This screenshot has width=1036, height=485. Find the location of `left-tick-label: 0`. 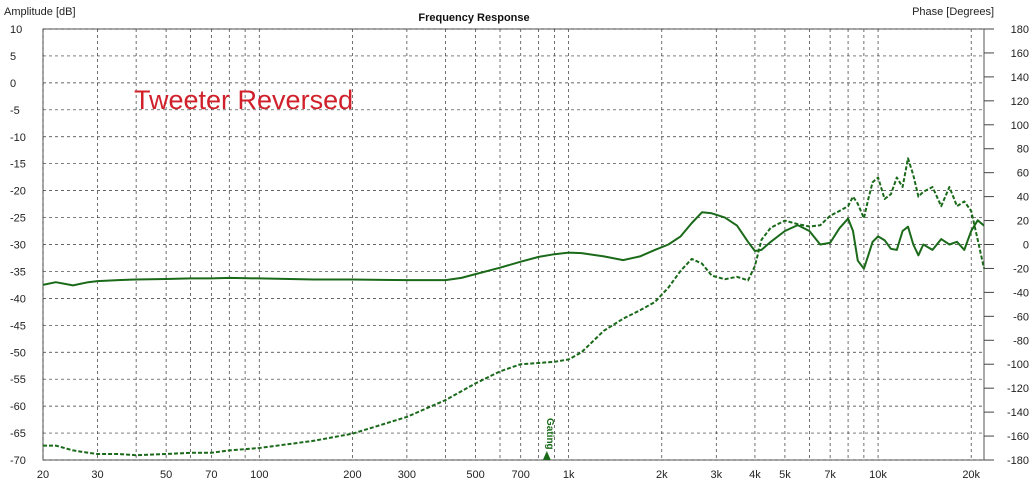

left-tick-label: 0 is located at coordinates (13, 84).